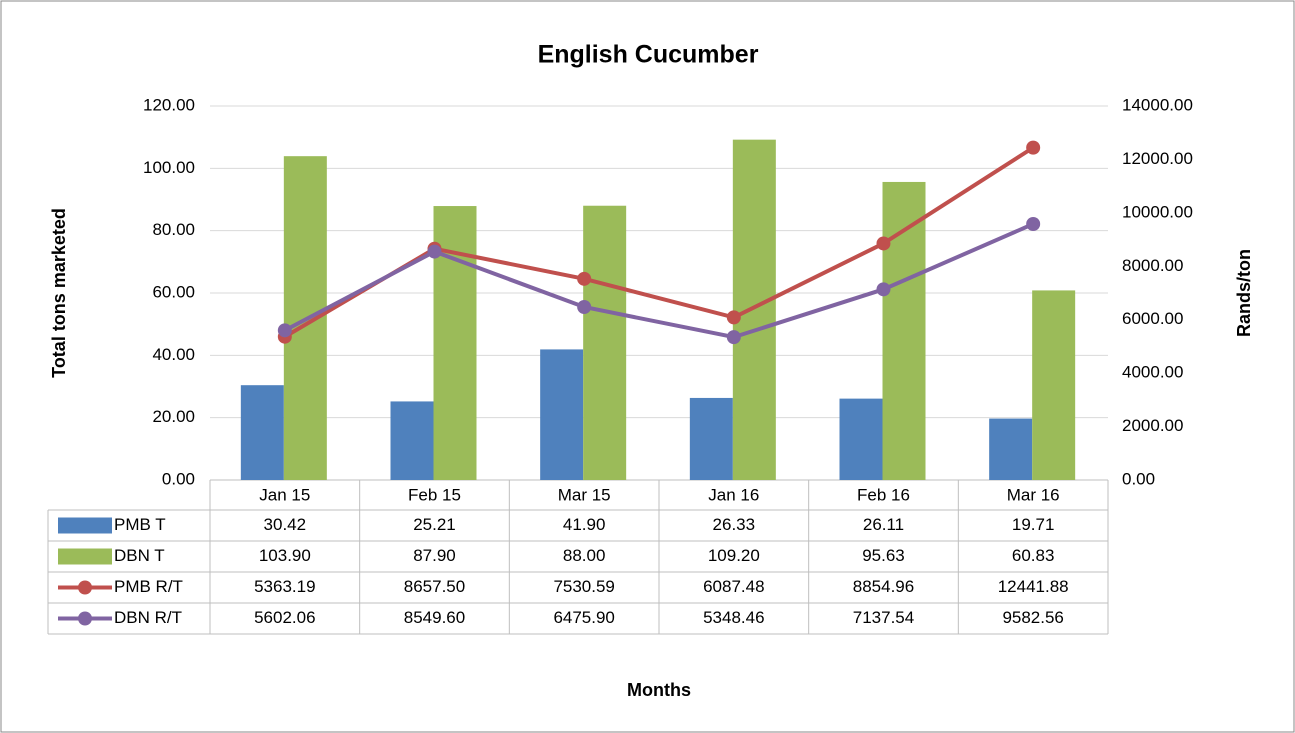  I want to click on table-cell: 19.71, so click(1033, 524).